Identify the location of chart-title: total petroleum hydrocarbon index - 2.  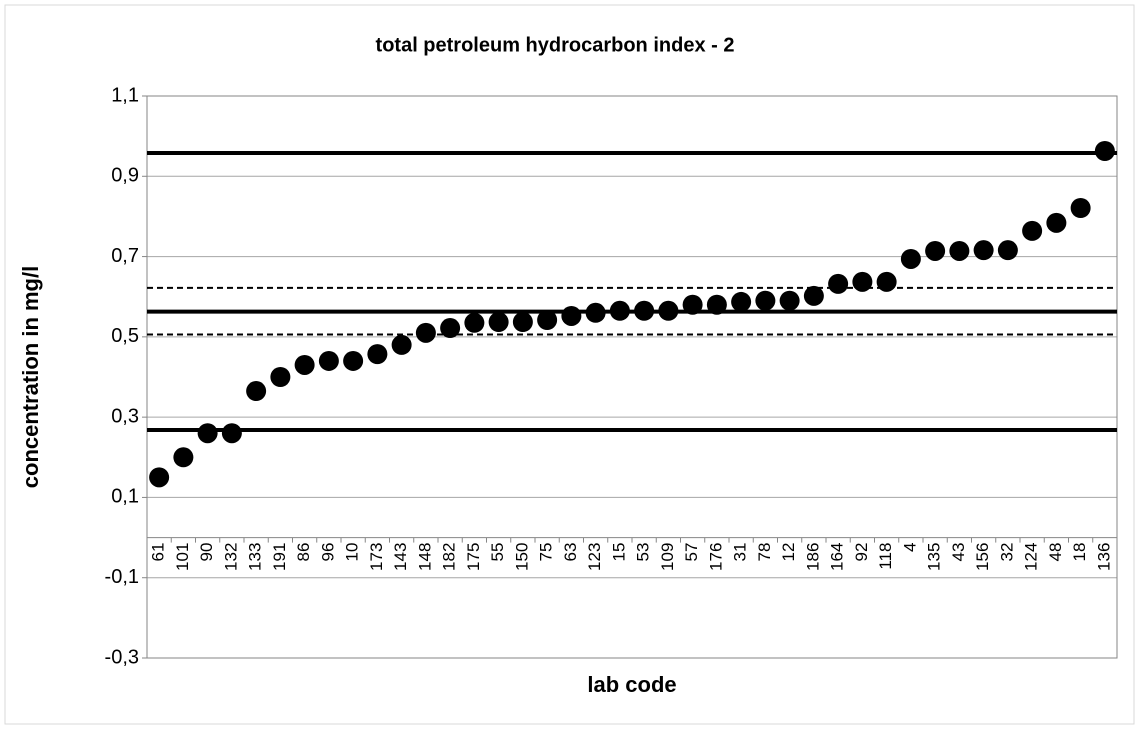
(555, 45).